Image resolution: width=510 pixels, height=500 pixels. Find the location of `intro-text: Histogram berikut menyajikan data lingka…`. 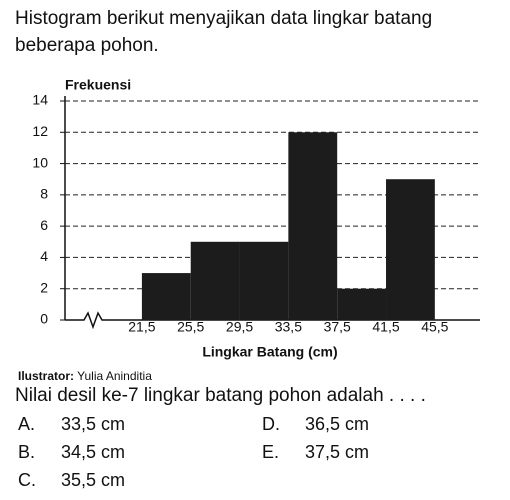

intro-text: Histogram berikut menyajikan data lingka… is located at coordinates (224, 32).